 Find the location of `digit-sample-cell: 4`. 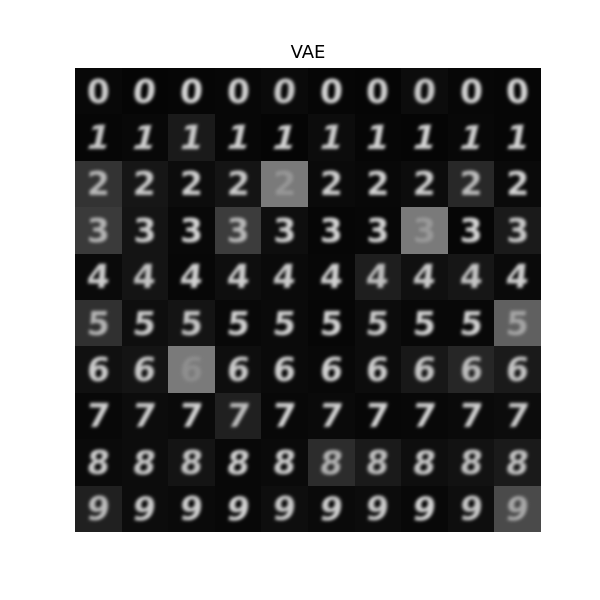

digit-sample-cell: 4 is located at coordinates (191, 276).